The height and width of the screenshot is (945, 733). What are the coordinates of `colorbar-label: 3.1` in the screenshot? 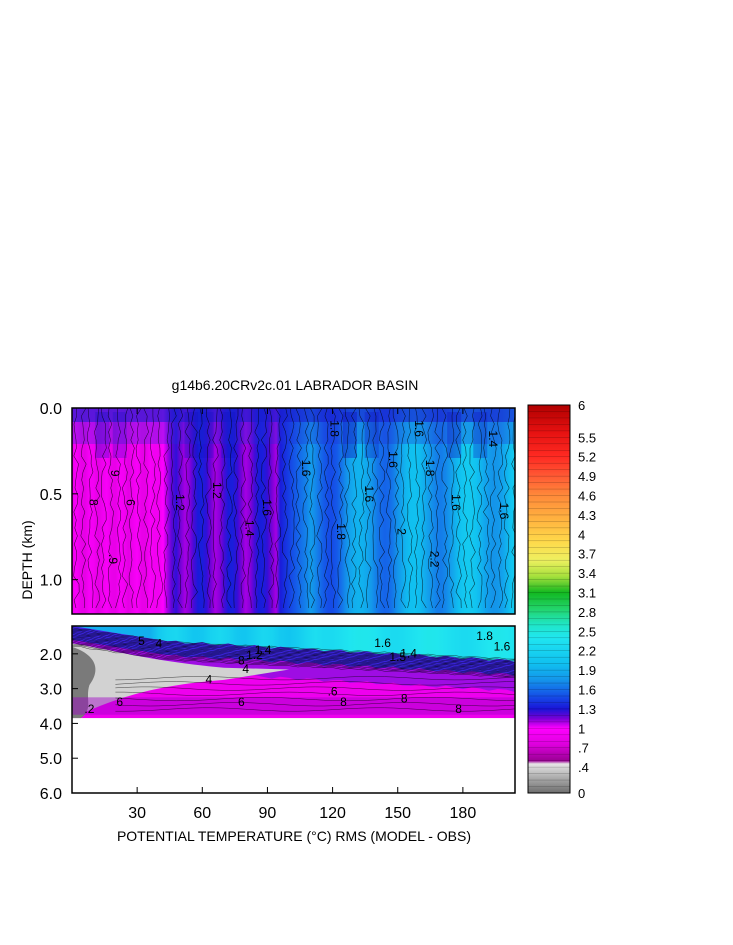 It's located at (587, 593).